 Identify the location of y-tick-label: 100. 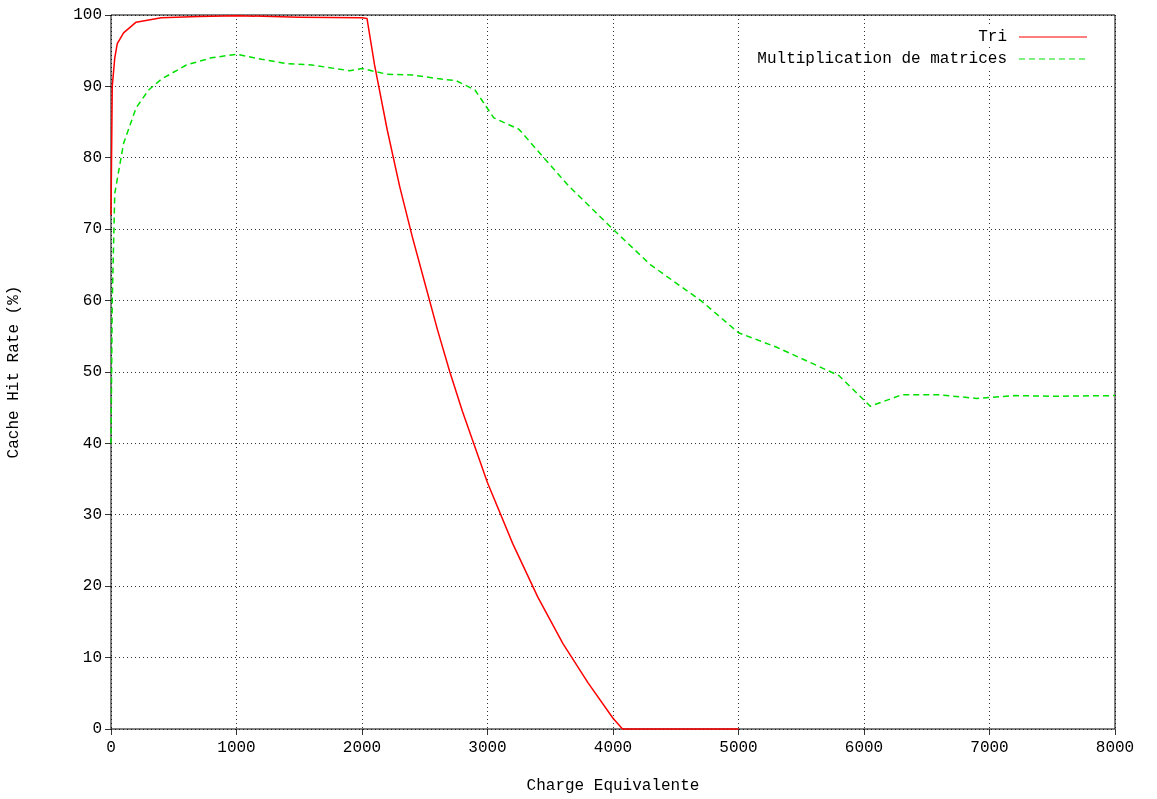
(87, 15).